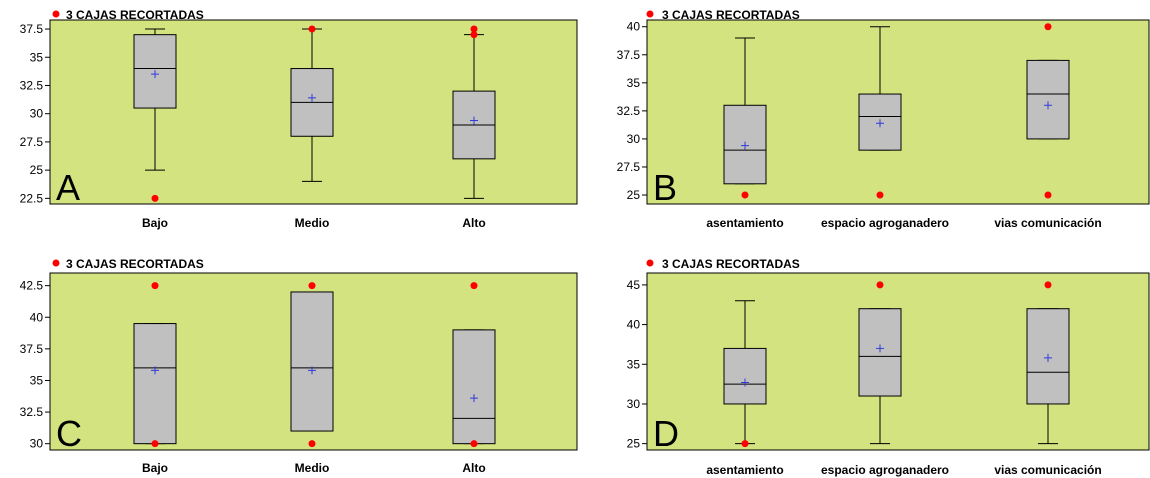 Image resolution: width=1150 pixels, height=478 pixels. I want to click on panel-letter: B, so click(665, 187).